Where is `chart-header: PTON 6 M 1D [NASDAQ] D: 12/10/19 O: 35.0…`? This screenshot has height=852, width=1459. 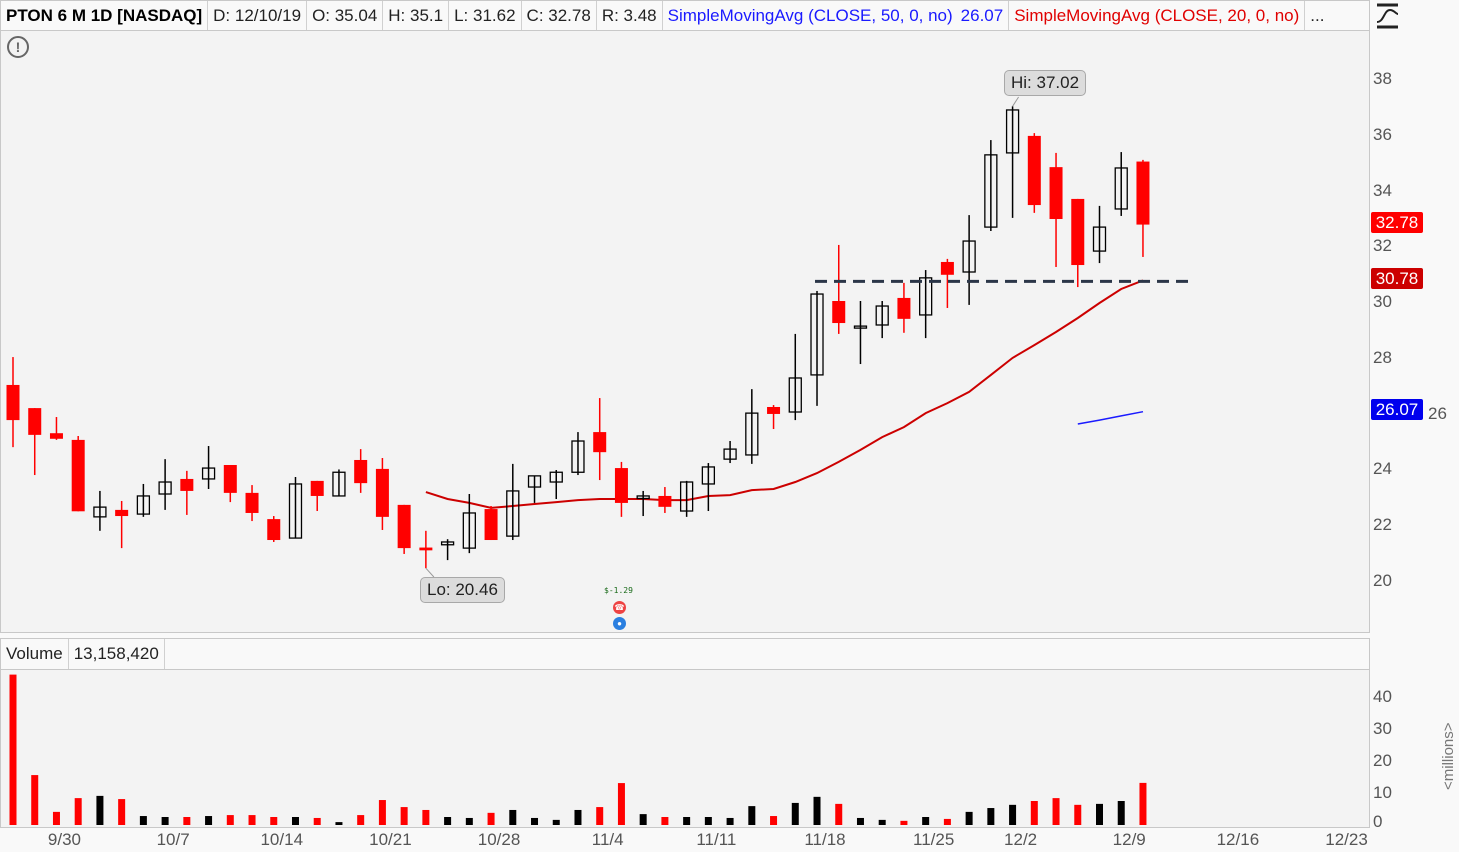 chart-header: PTON 6 M 1D [NASDAQ] D: 12/10/19 O: 35.0… is located at coordinates (685, 16).